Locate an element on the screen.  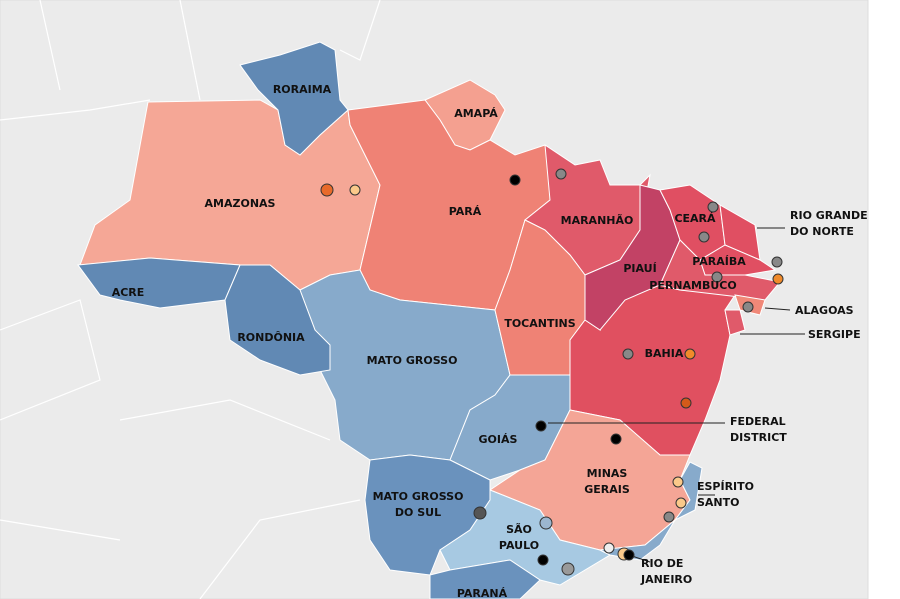
espirito-santo is located at coordinates (688, 491).